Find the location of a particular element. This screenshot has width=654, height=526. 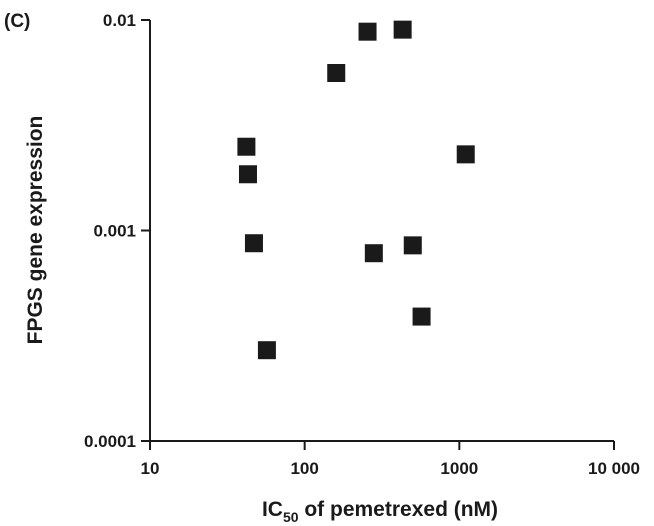

y-axis-title: FPGS gene expression is located at coordinates (35, 230).